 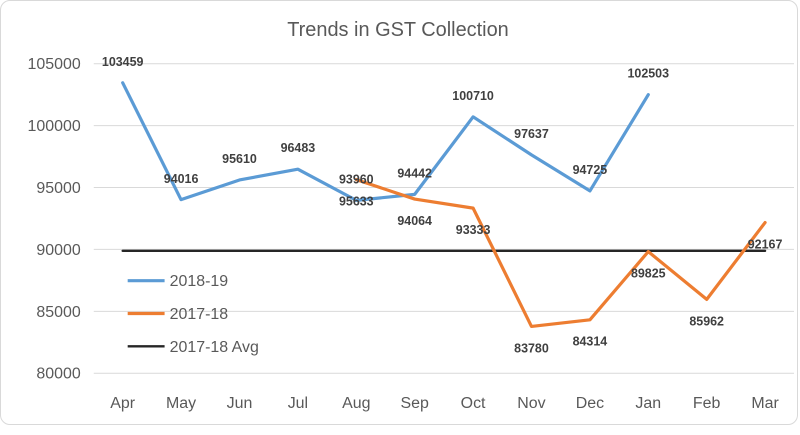 I want to click on x-axis-tick-label: Aug, so click(x=356, y=403).